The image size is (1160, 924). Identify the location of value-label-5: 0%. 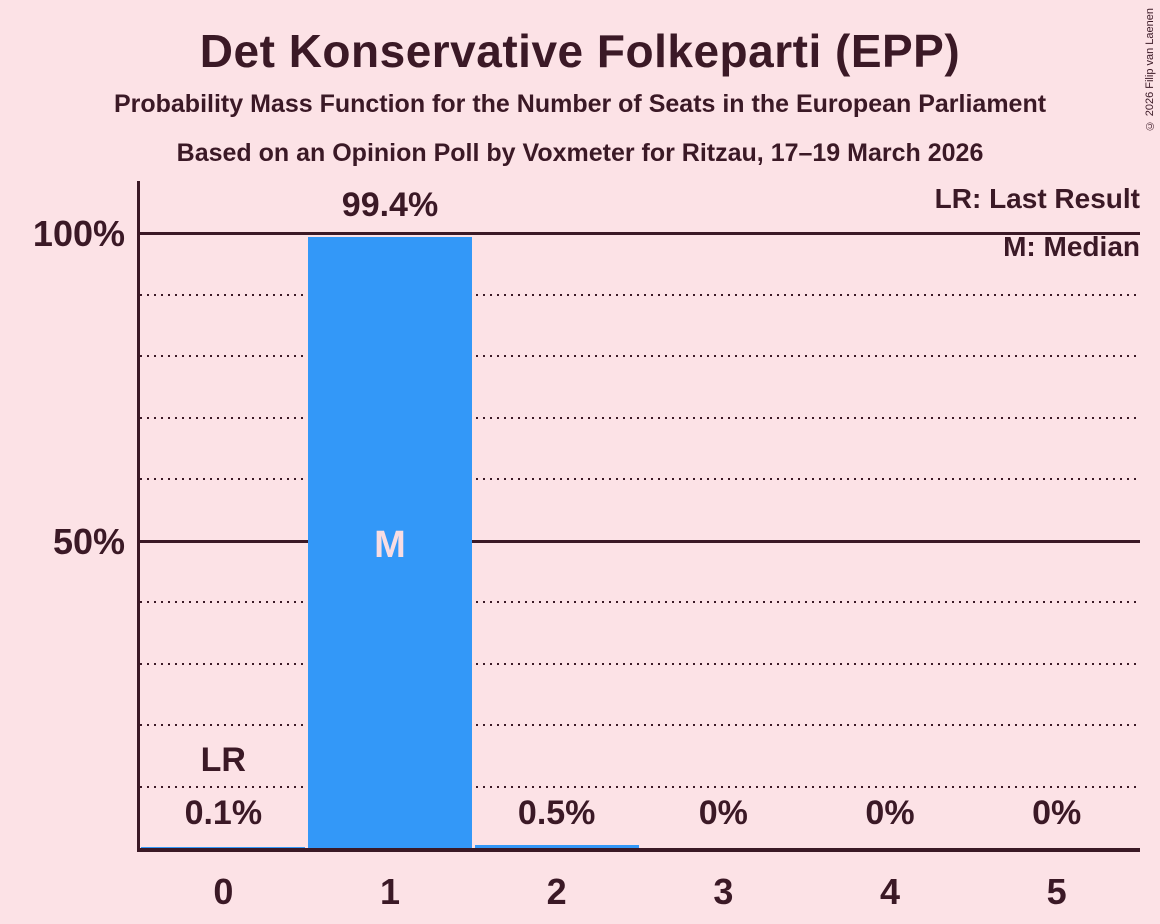
(1057, 813).